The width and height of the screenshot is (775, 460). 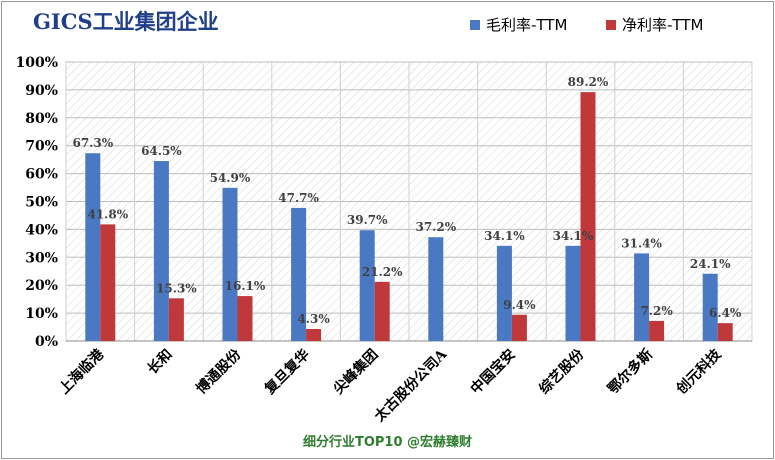 I want to click on y-tick-label: 0%, so click(x=46, y=342).